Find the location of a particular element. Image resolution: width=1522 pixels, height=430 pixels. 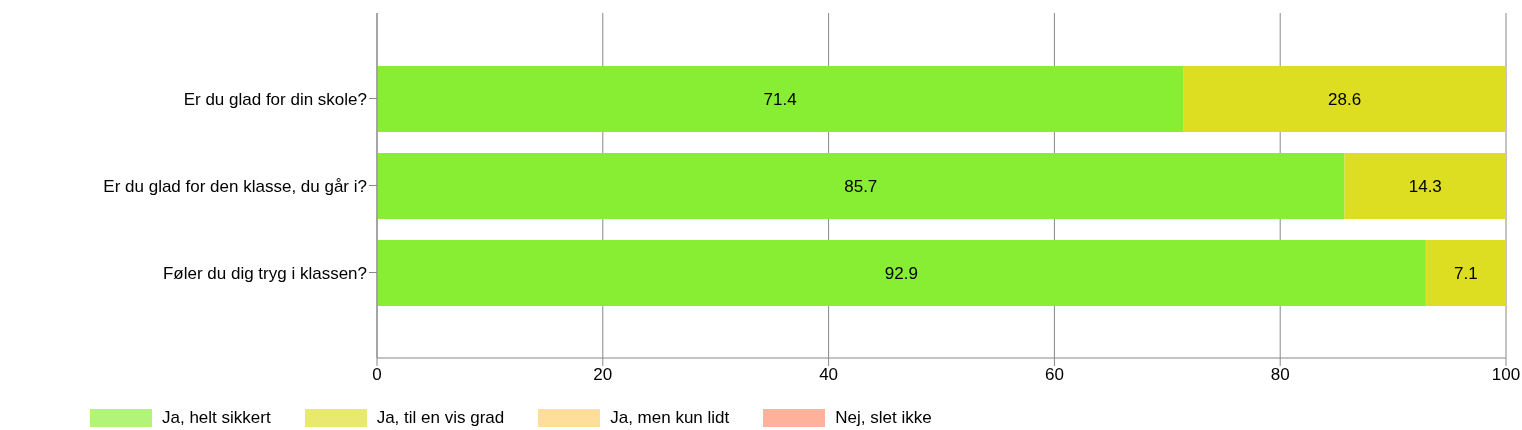

y-tick-label: Føler du dig tryg i klassen? is located at coordinates (264, 273).